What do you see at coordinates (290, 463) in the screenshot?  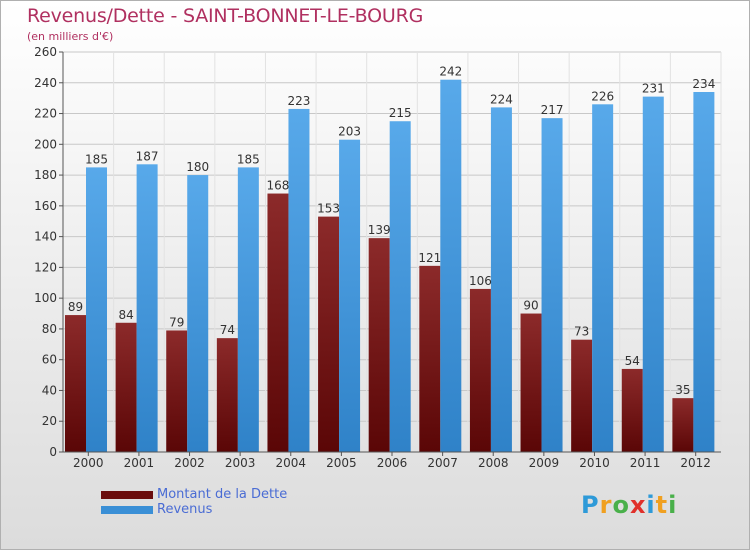 I see `x-tick-label-2004: 2004` at bounding box center [290, 463].